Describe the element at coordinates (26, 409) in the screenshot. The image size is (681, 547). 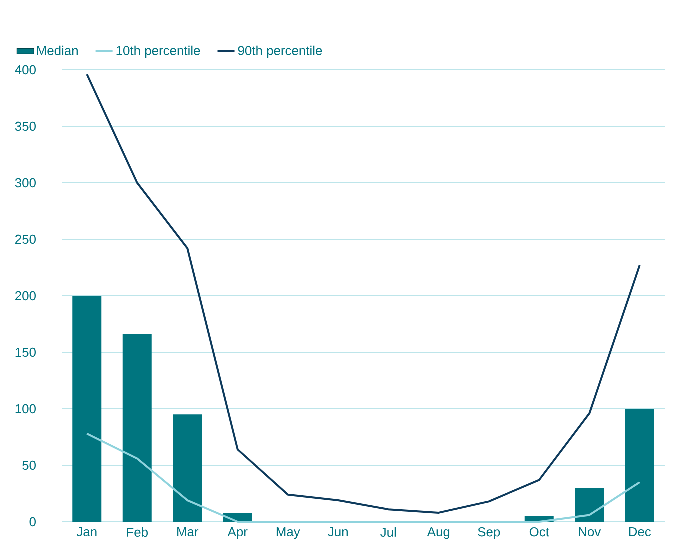
I see `y-tick-label: 100` at that location.